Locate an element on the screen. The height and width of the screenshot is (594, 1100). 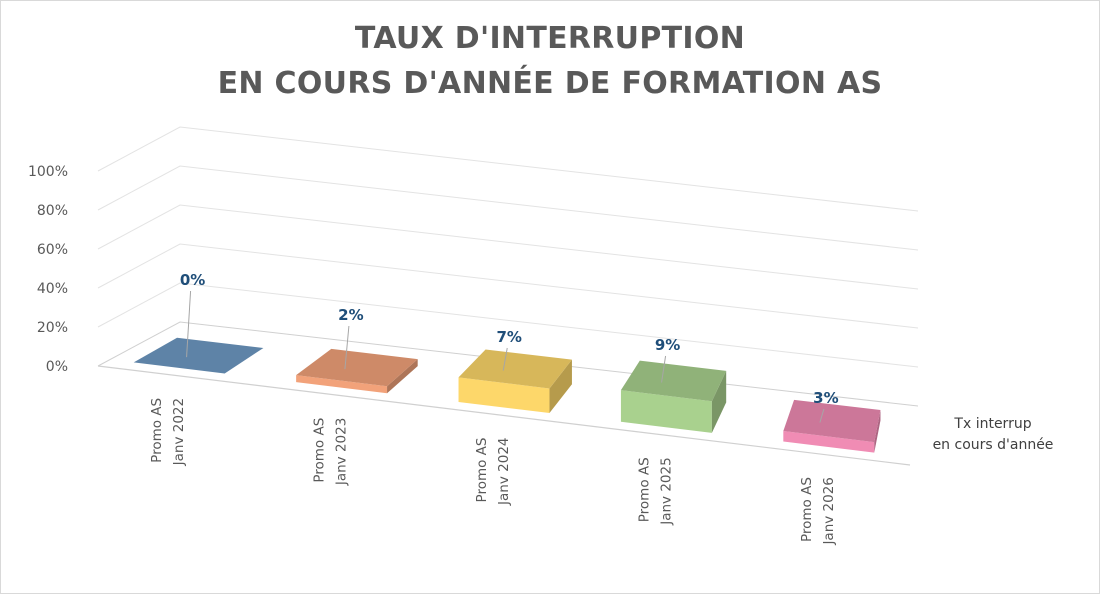
legend-label: Tx interrup is located at coordinates (992, 424).